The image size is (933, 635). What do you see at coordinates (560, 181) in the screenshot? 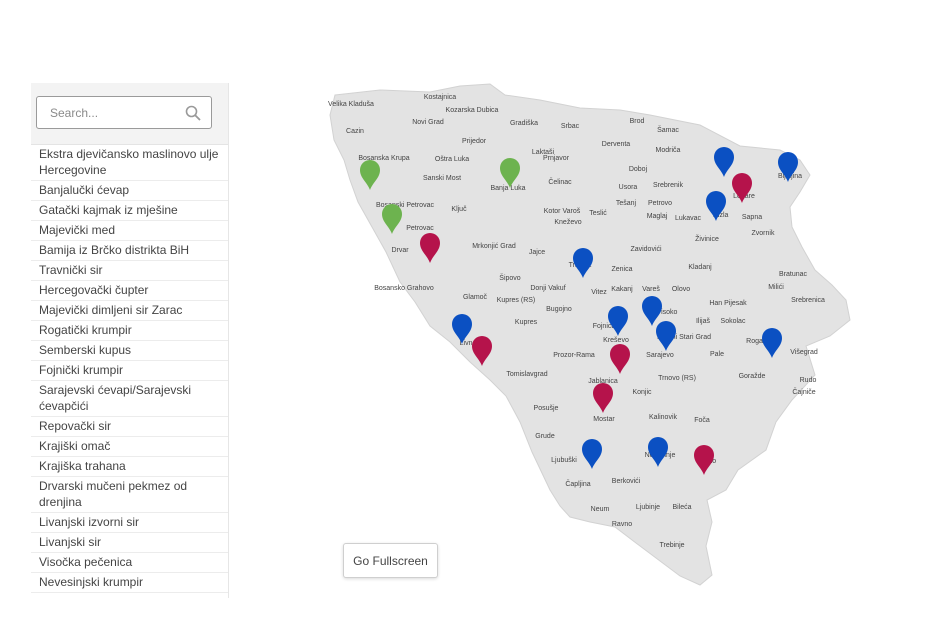
I see `city-label: Čelinac` at bounding box center [560, 181].